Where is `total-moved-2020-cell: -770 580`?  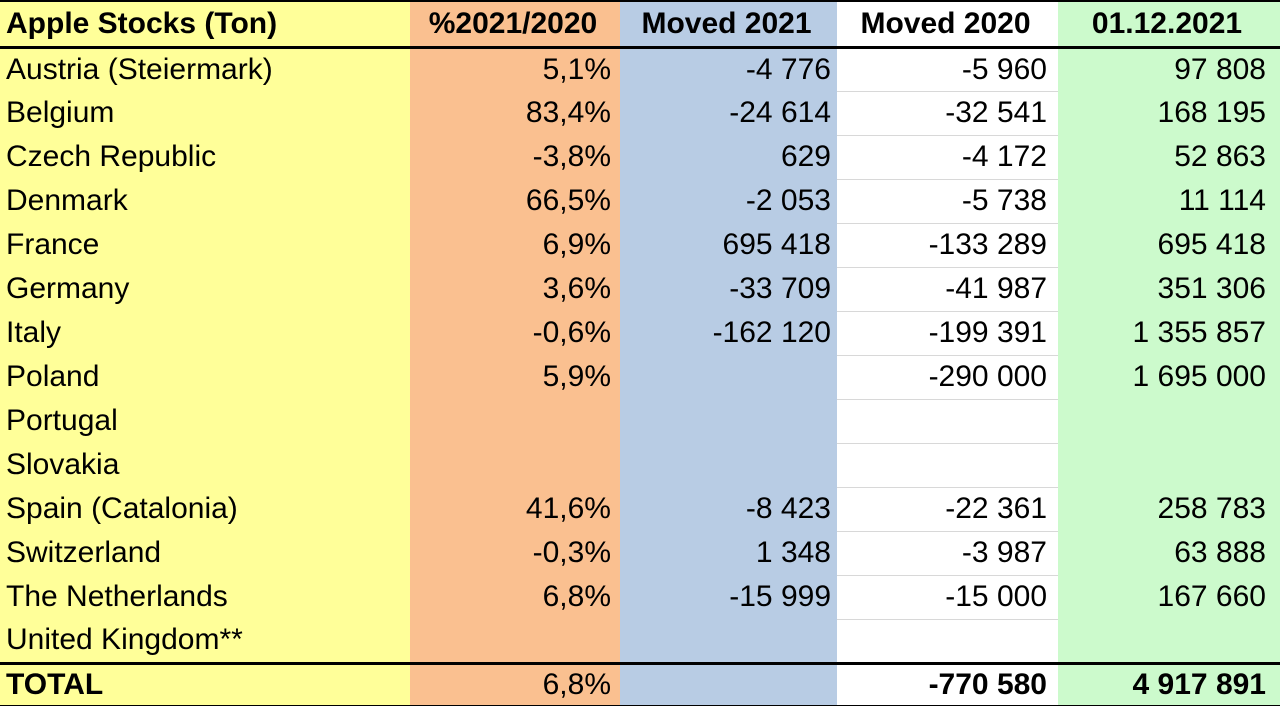
total-moved-2020-cell: -770 580 is located at coordinates (947, 683).